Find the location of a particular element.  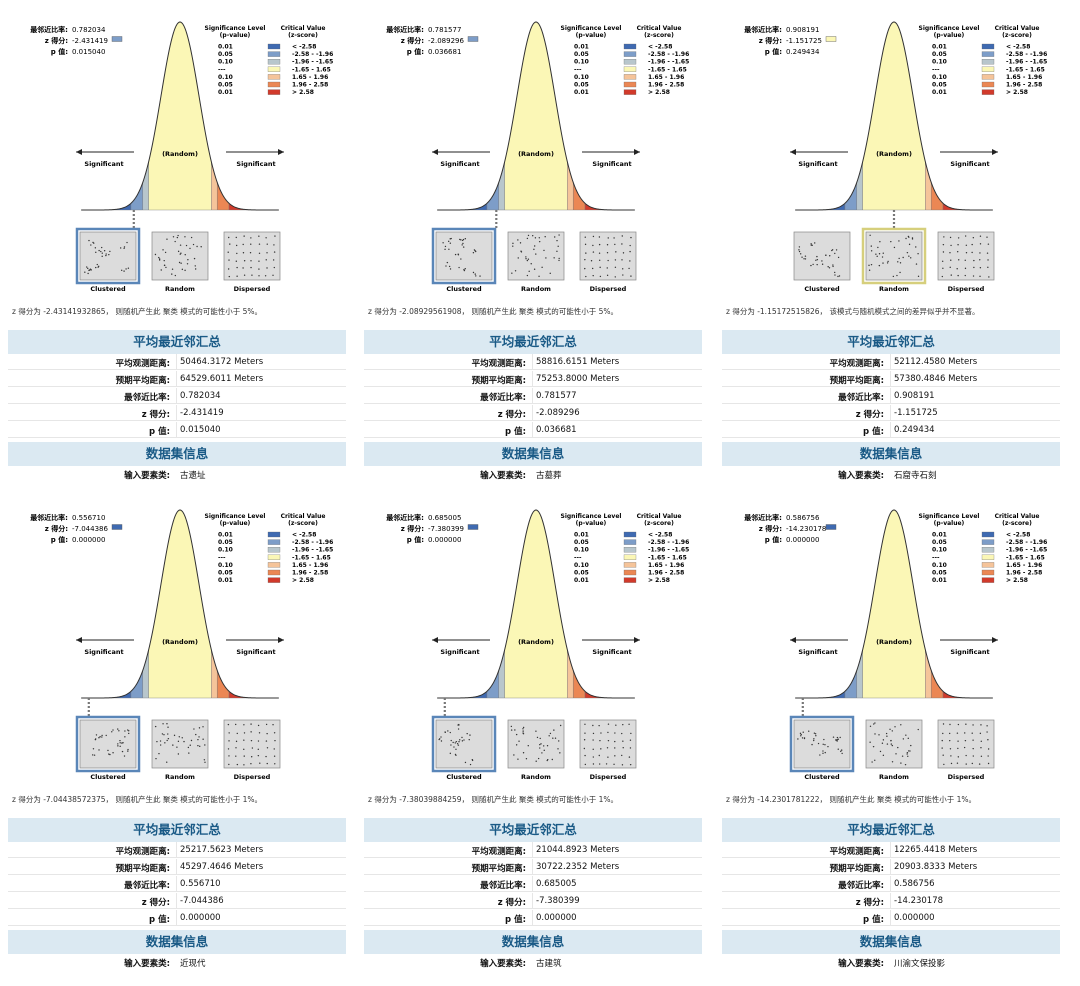

legend-z-range: -2.58 - -1.96 is located at coordinates (312, 542).